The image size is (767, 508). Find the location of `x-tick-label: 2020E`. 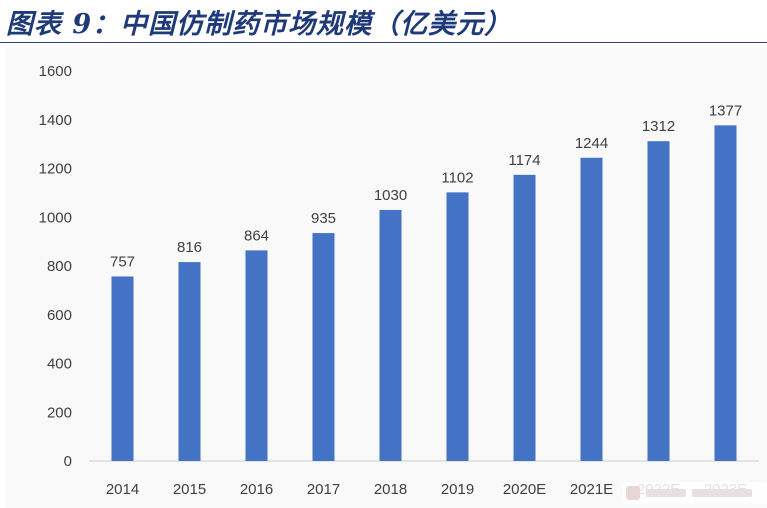

x-tick-label: 2020E is located at coordinates (524, 489).